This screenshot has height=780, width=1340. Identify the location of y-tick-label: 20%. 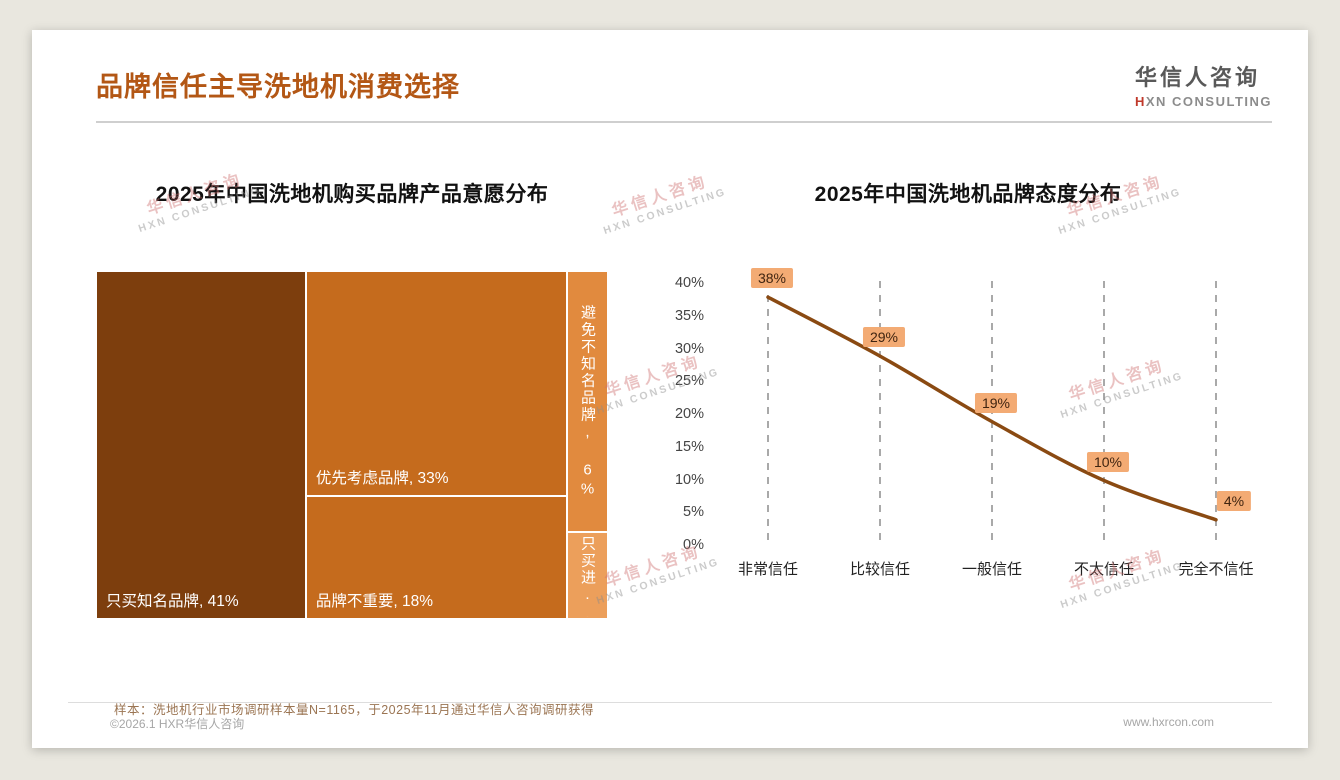
(689, 414).